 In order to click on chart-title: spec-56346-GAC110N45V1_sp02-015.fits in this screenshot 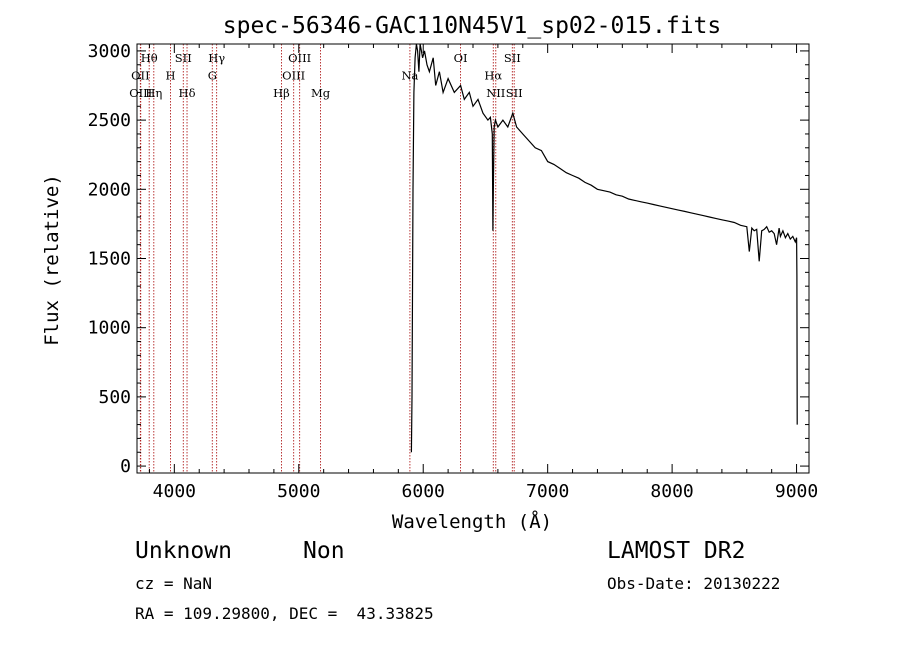, I will do `click(472, 26)`.